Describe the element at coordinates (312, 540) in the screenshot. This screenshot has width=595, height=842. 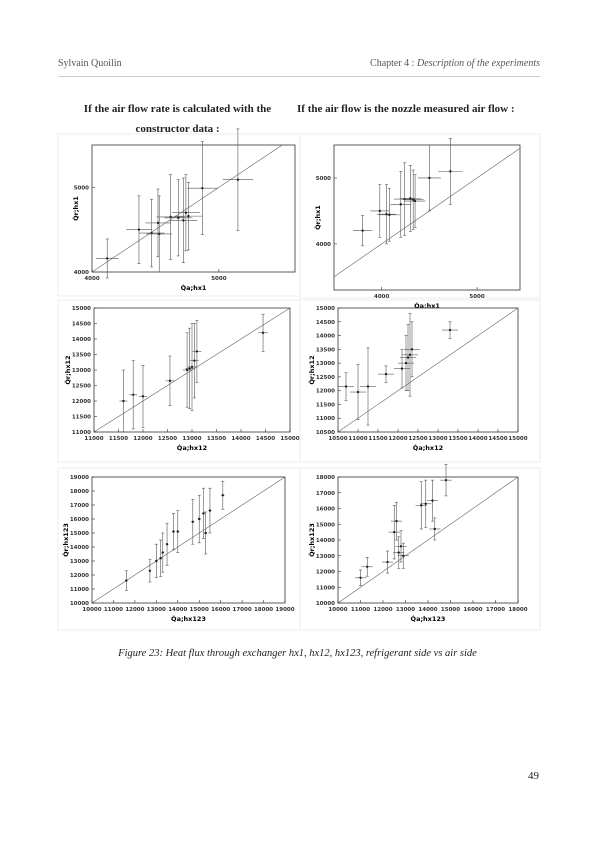
I see `y-axis-label: Q̇r;hx123` at that location.